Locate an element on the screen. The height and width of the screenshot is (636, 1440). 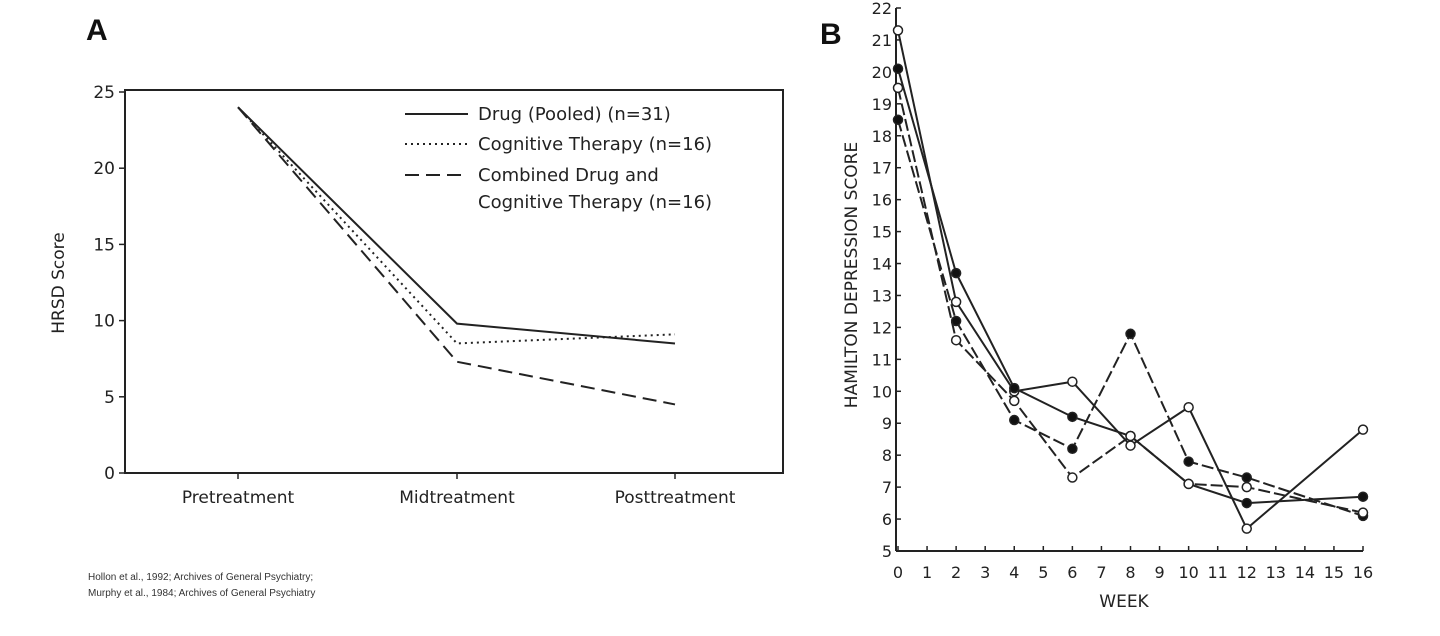
x-tick-label-b: 3 is located at coordinates (985, 572).